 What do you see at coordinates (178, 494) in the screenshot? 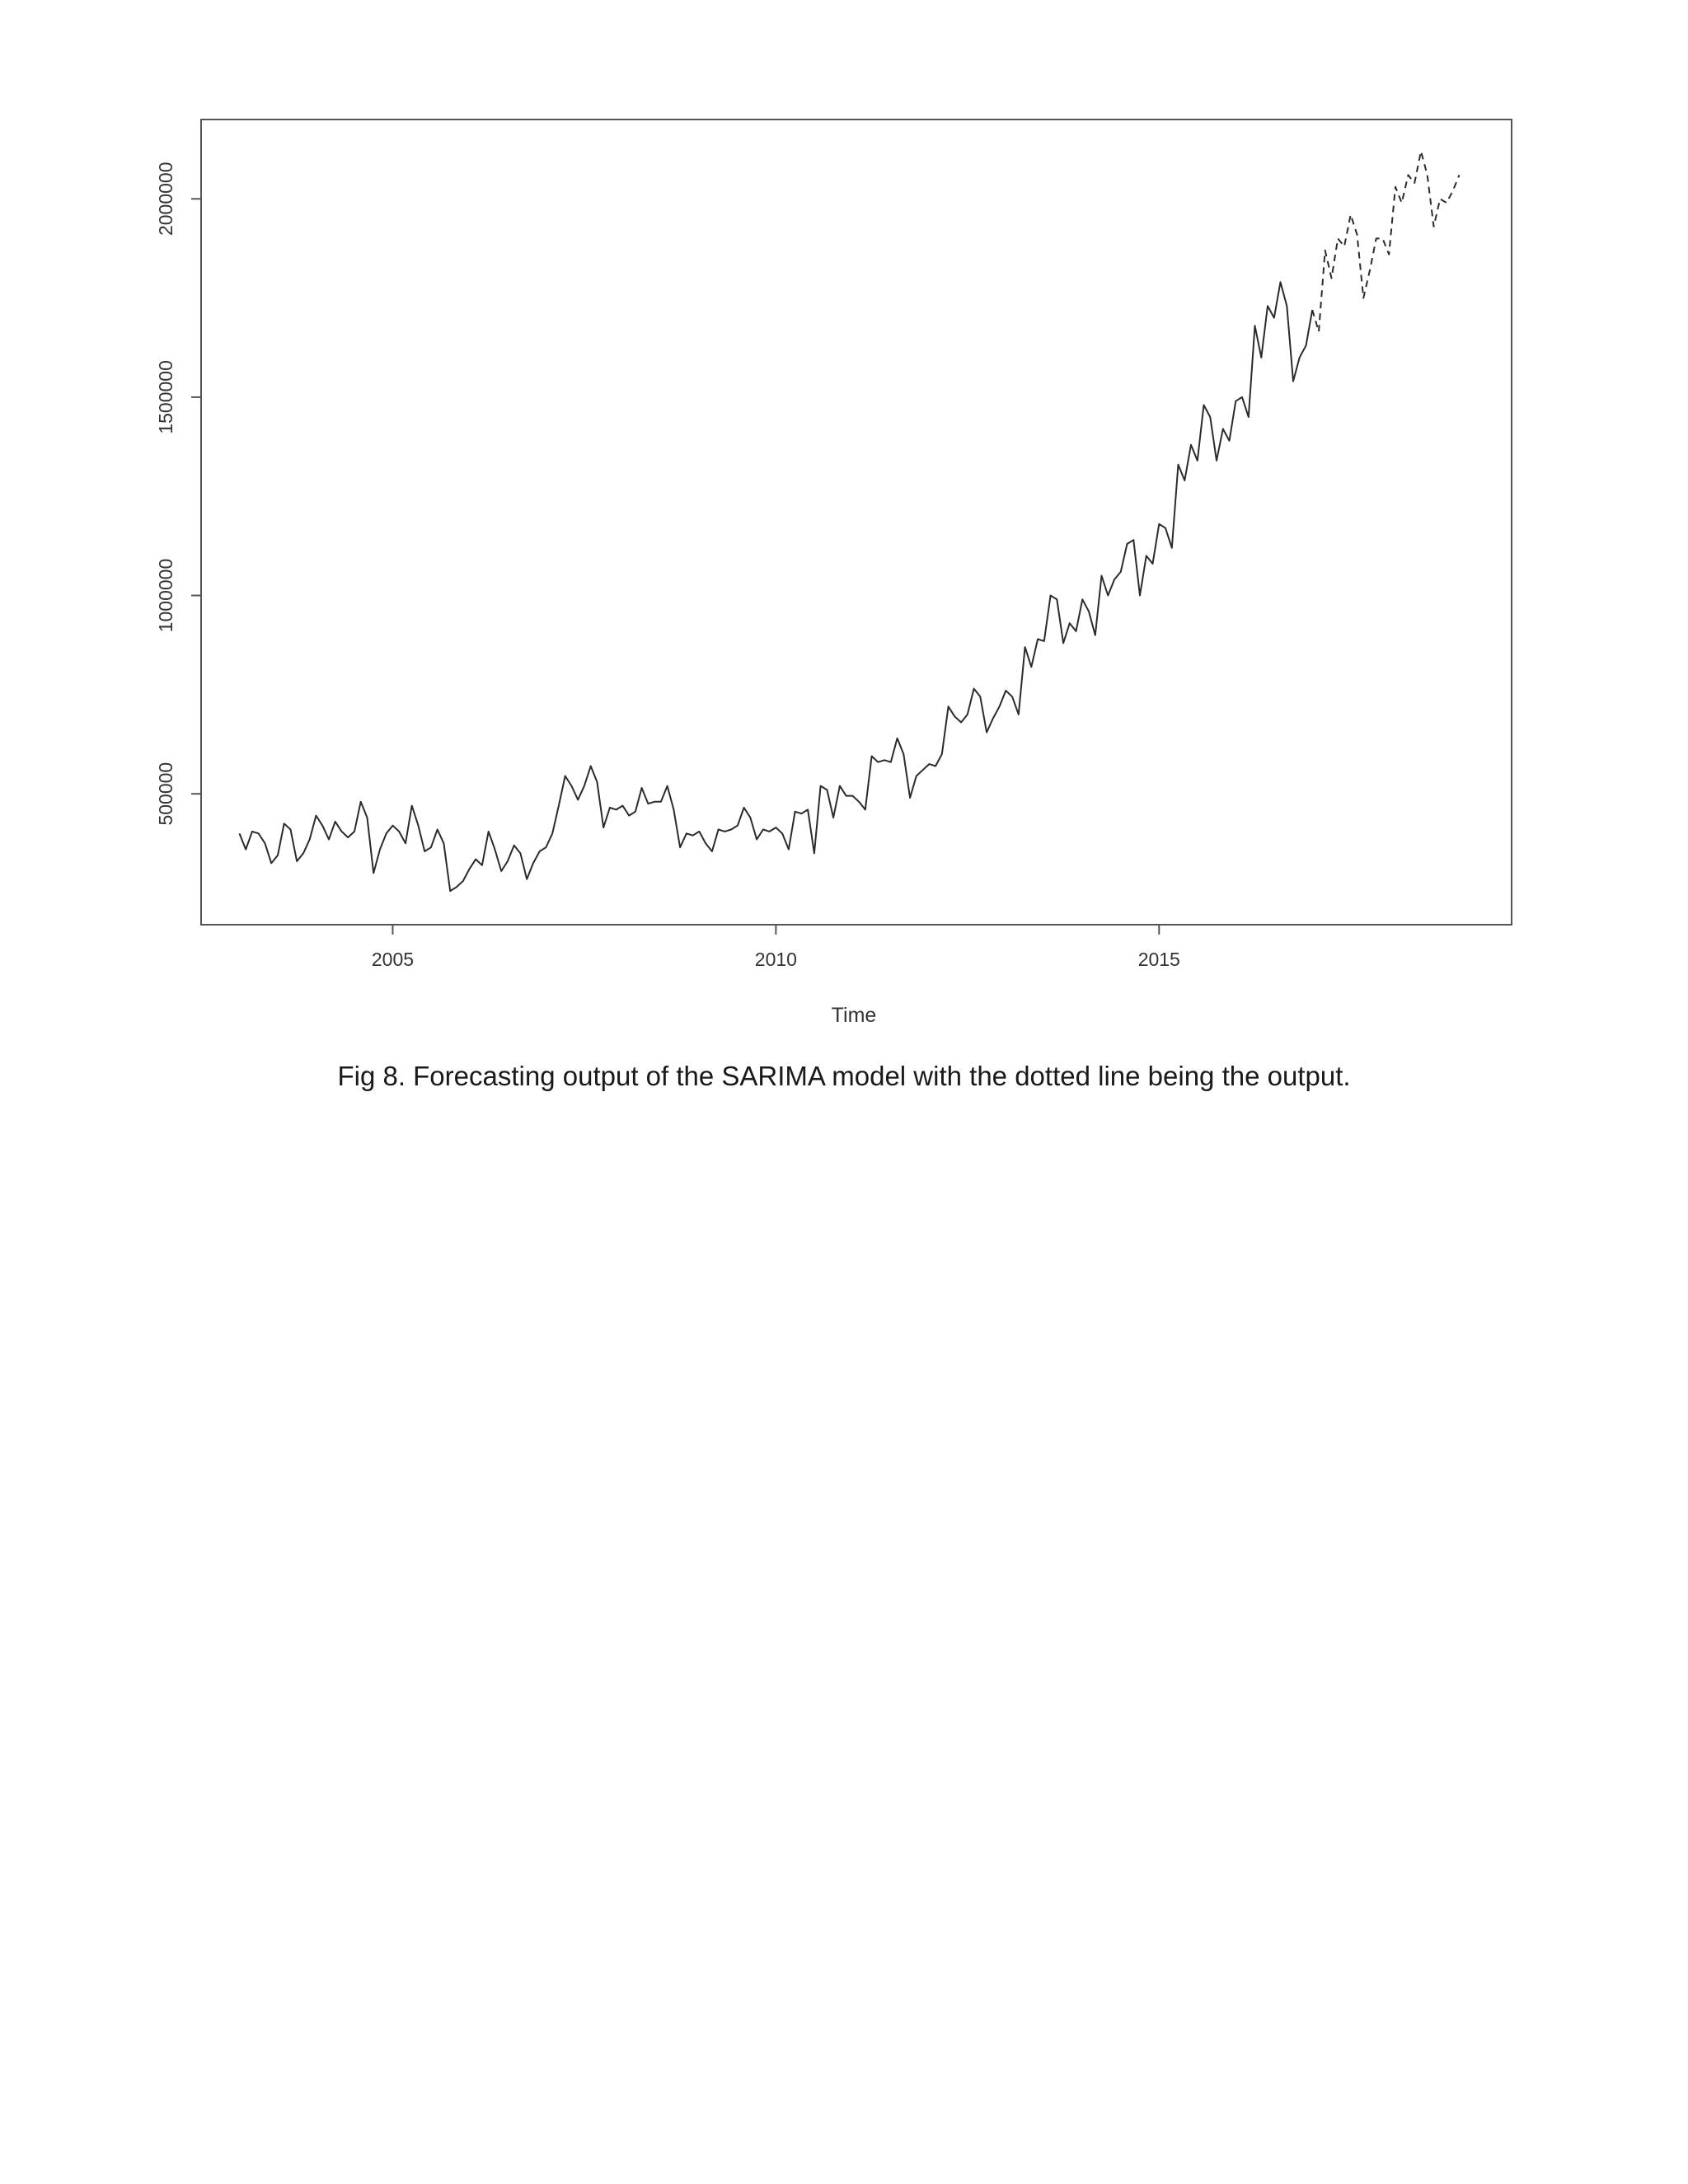
I see `y-axis: 500000 1000000 1500000 2000000` at bounding box center [178, 494].